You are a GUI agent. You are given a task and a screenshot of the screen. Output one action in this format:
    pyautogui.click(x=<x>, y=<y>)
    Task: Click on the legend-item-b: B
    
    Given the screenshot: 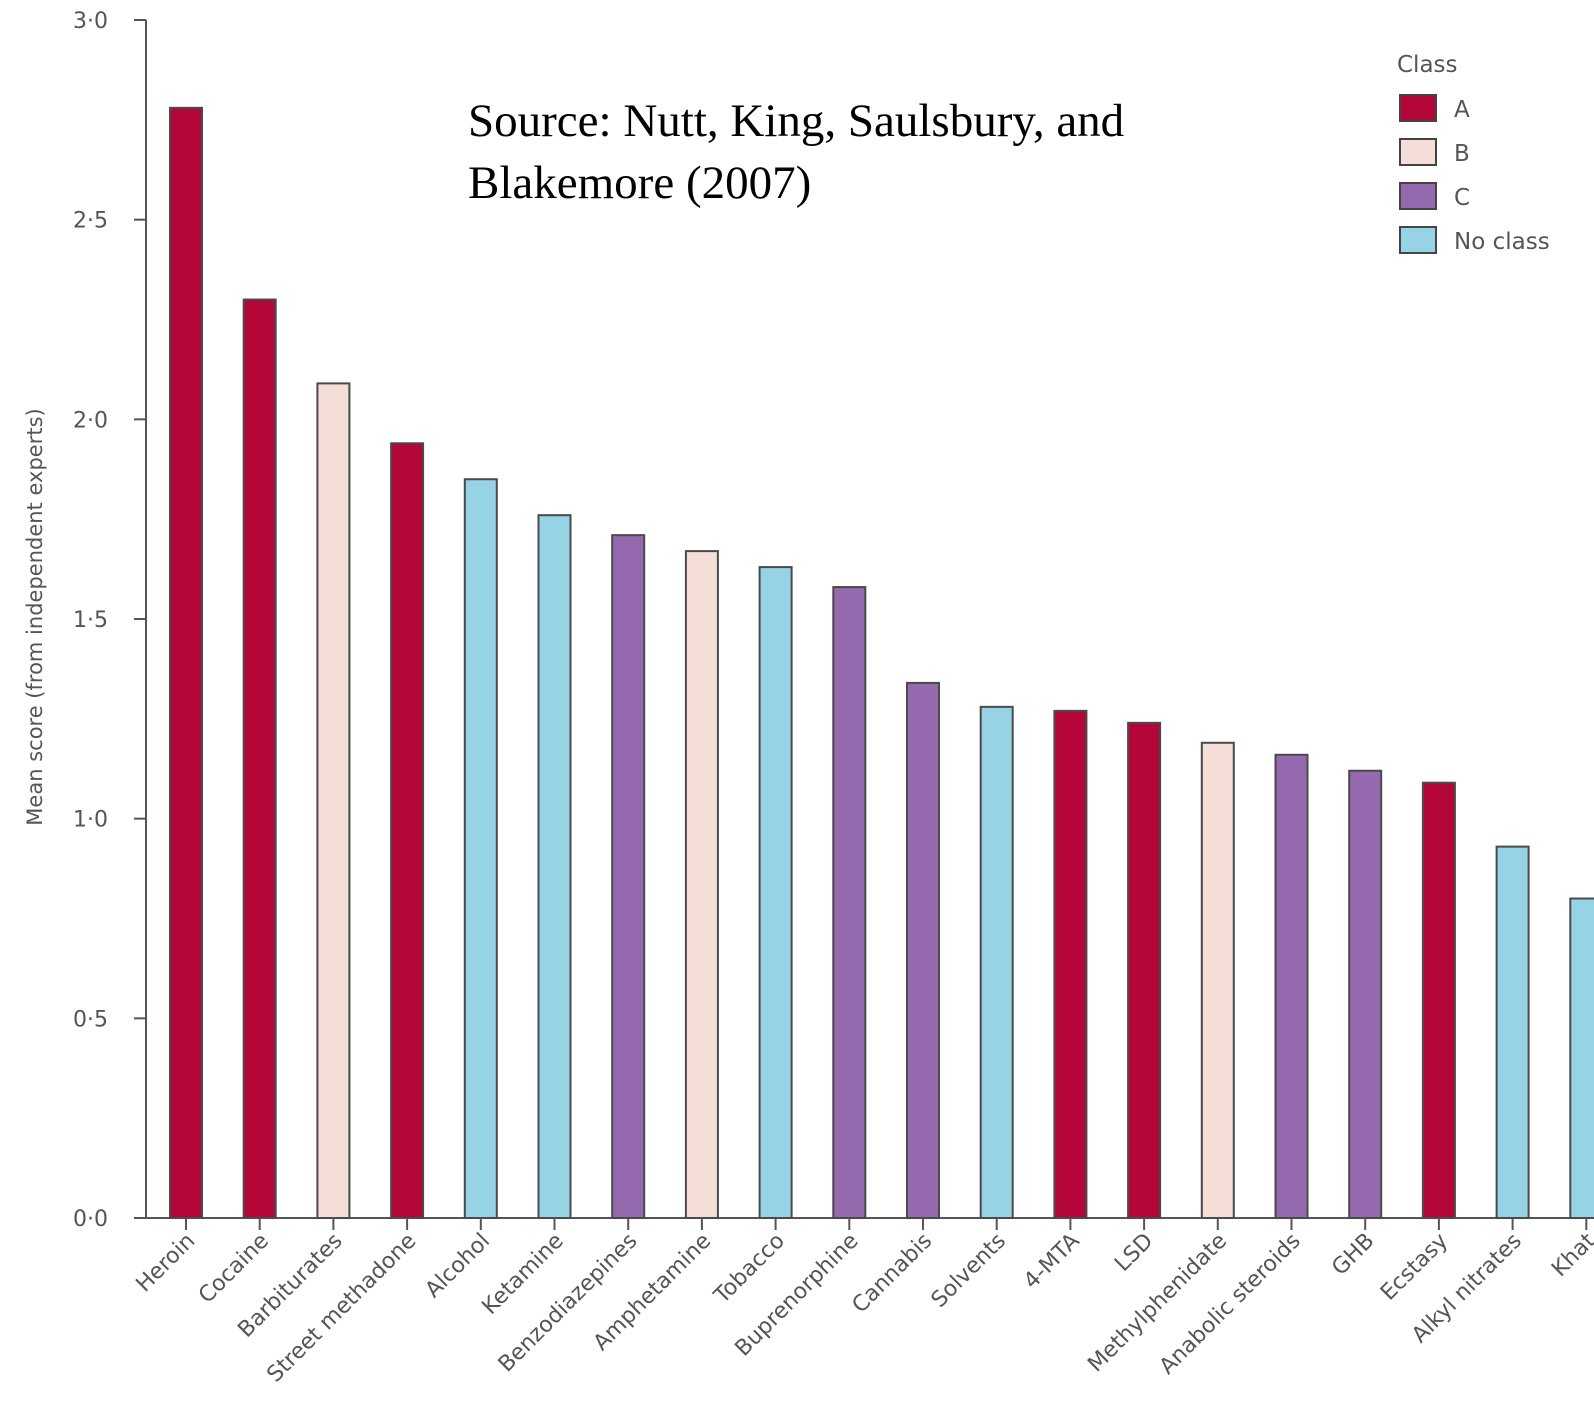 What is the action you would take?
    pyautogui.click(x=1434, y=152)
    